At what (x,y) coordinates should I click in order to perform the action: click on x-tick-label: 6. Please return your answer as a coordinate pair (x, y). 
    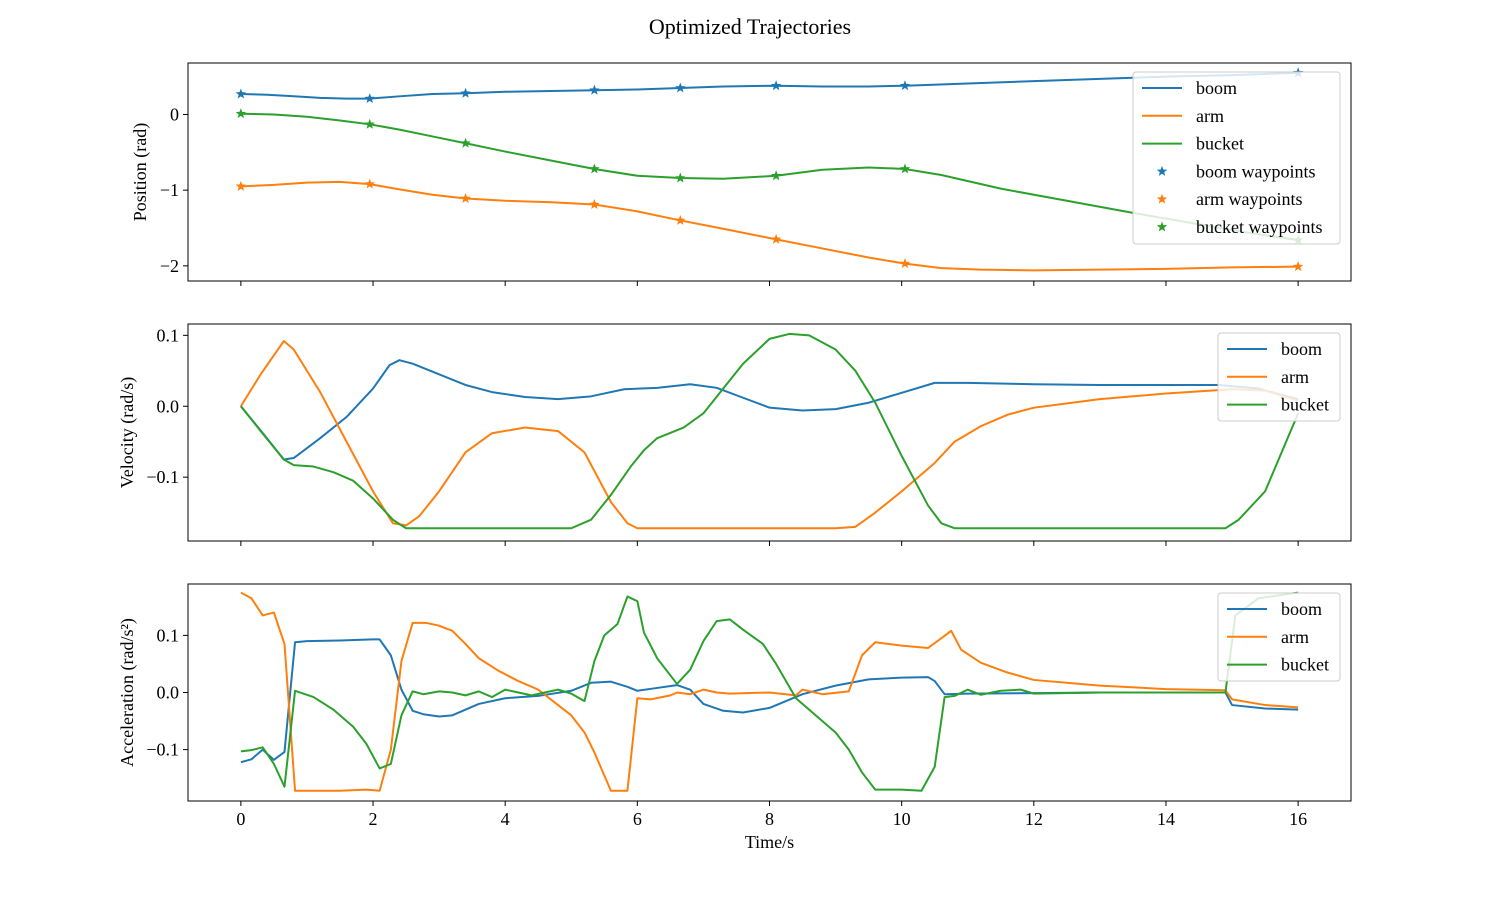
    Looking at the image, I should click on (637, 819).